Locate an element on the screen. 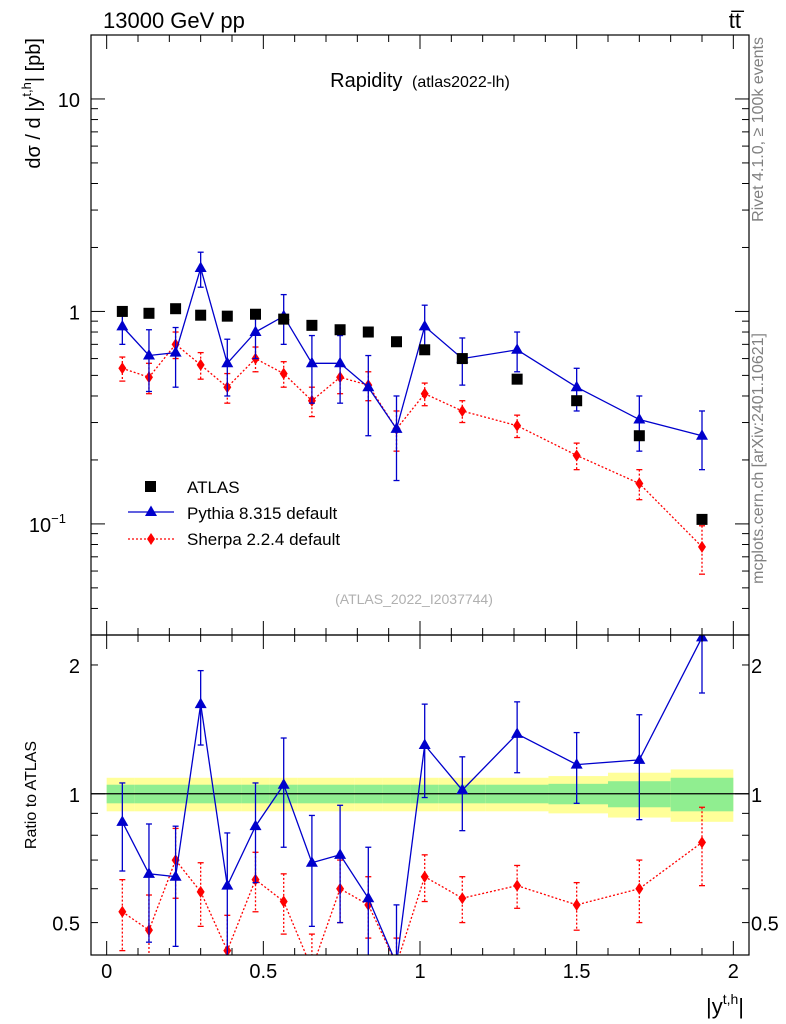 The image size is (786, 1024). main-ytick-label-exponent: −1 is located at coordinates (58, 518).